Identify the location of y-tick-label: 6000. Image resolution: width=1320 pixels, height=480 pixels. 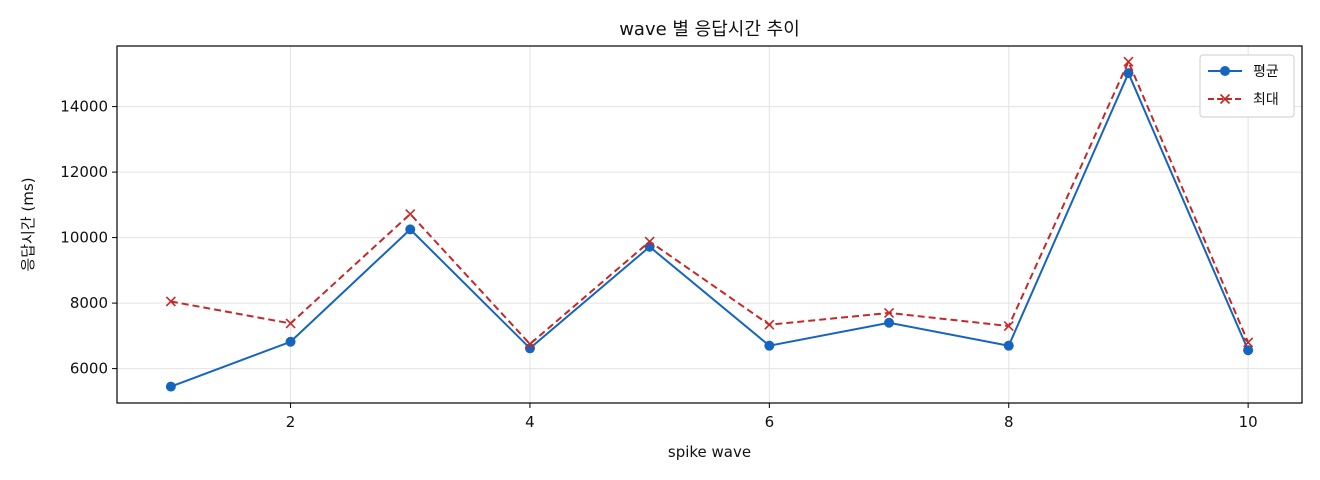
(89, 369).